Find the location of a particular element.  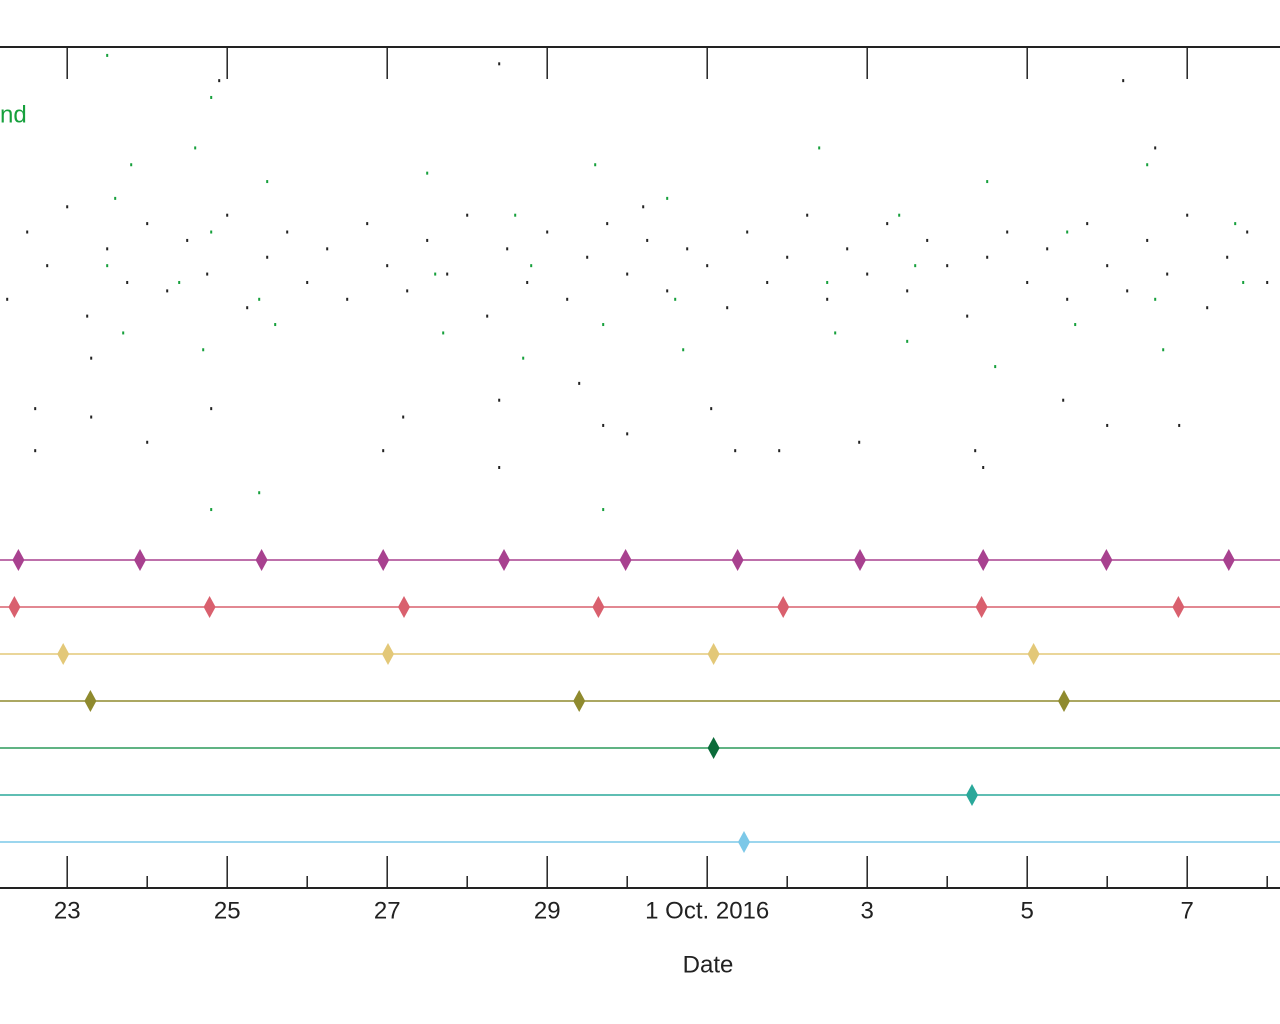

x-axis-label: Date is located at coordinates (708, 964).